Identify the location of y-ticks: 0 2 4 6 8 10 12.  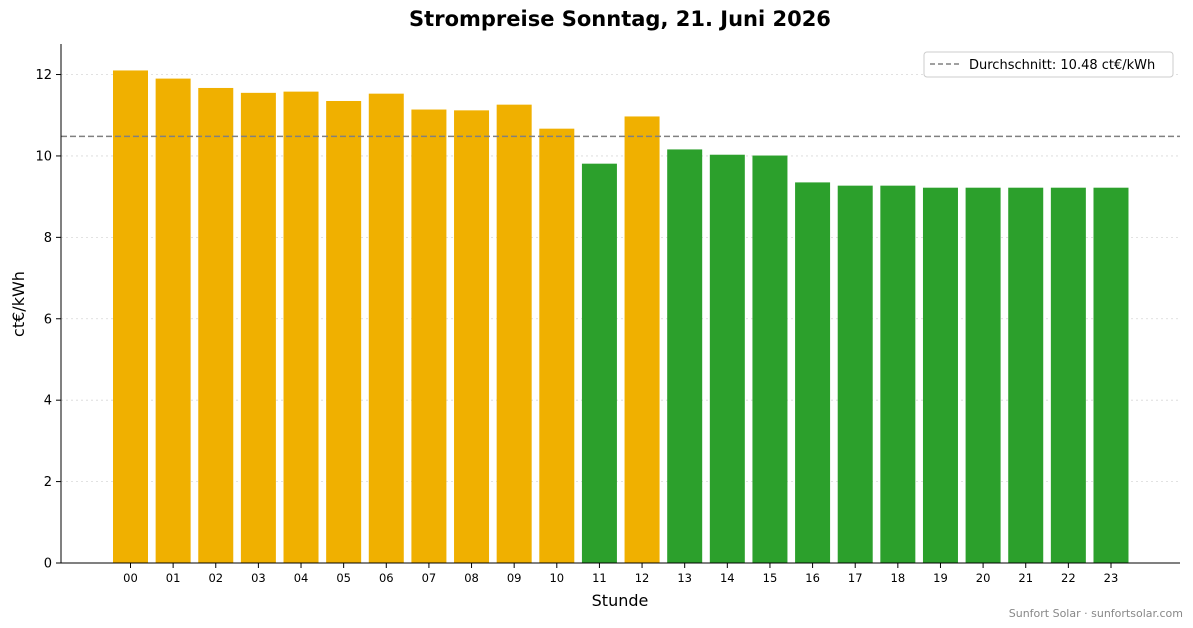
(48, 320).